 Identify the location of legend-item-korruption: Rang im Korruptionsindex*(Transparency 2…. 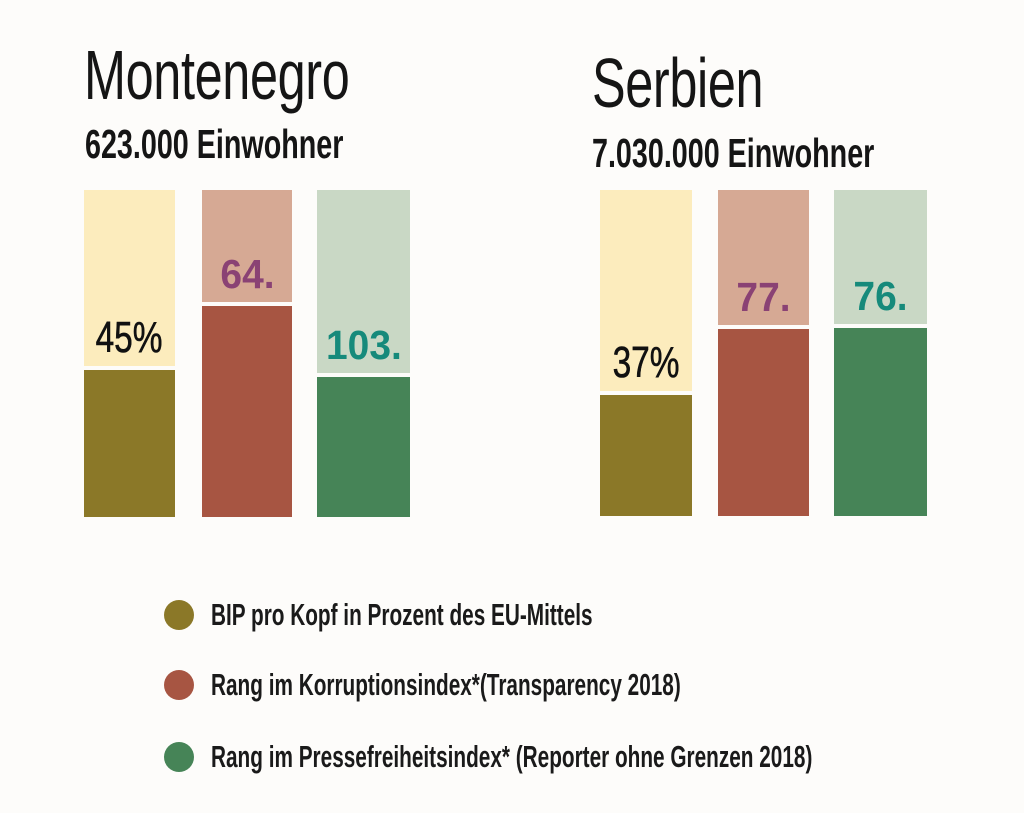
(564, 686).